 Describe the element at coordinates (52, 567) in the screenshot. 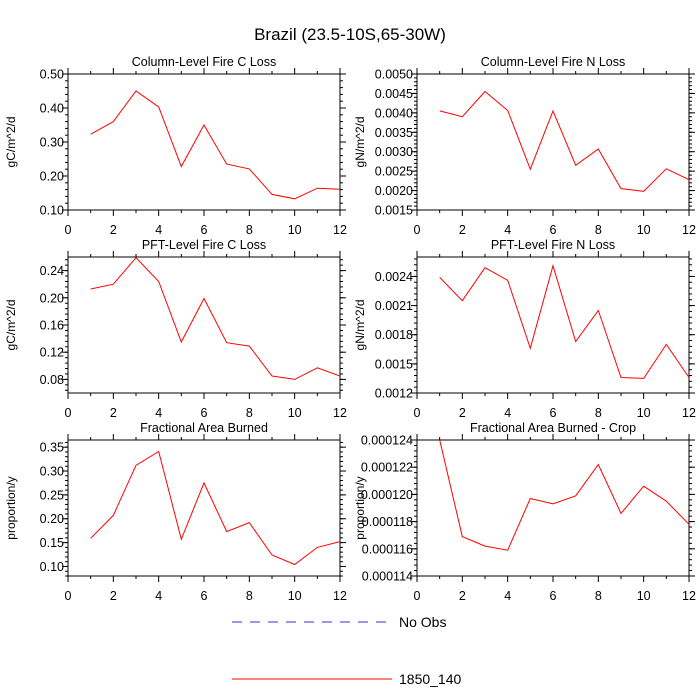

I see `y-tick-label: 0.10` at that location.